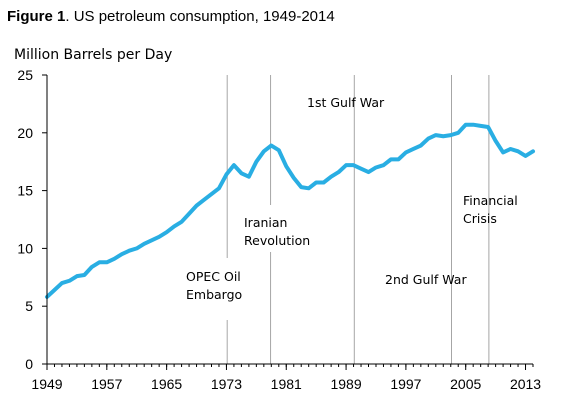 This screenshot has height=409, width=567. Describe the element at coordinates (525, 384) in the screenshot. I see `x-tick-label: 2013` at that location.